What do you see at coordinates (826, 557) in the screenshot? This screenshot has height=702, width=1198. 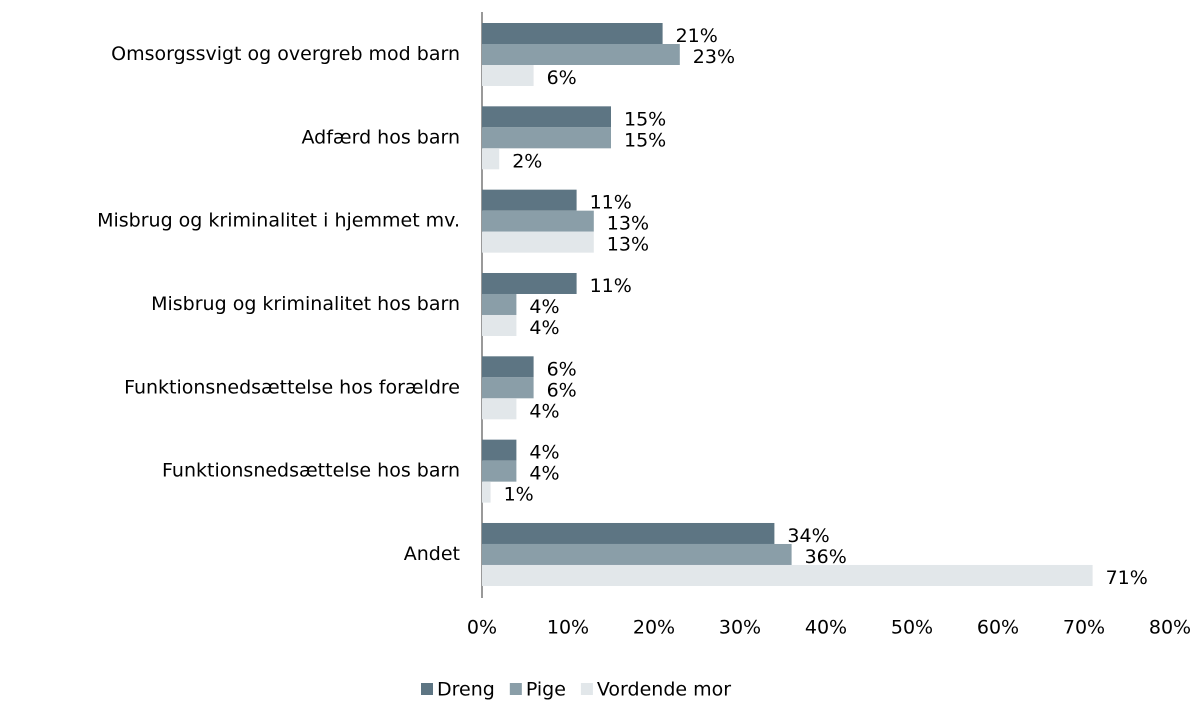 I see `data-label: 36%` at bounding box center [826, 557].